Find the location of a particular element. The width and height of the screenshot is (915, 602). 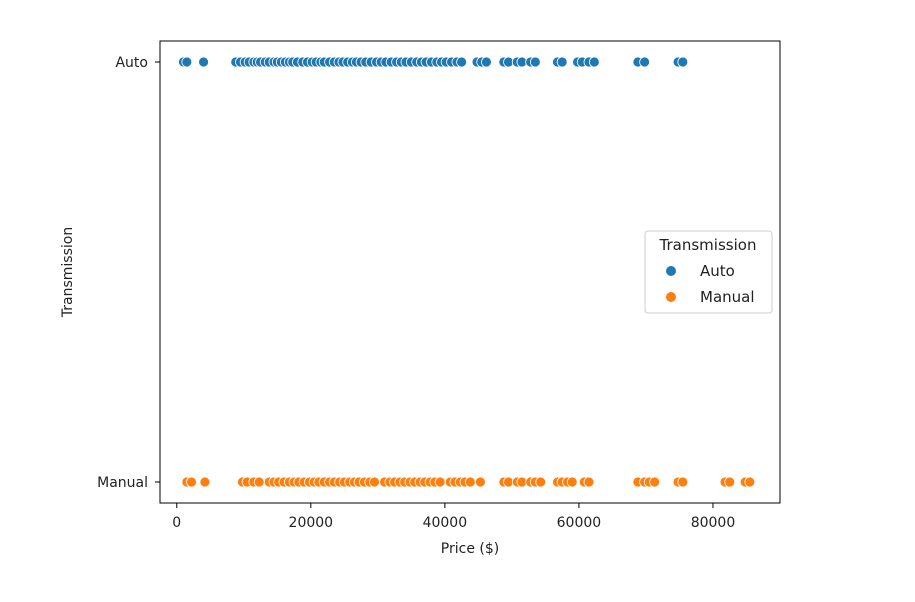

legend-marker-auto is located at coordinates (671, 271).